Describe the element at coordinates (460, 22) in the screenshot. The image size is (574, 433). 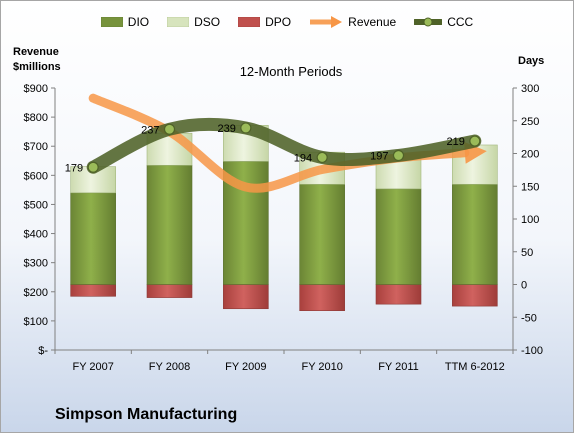
I see `legend-label-ccc: CCC` at that location.